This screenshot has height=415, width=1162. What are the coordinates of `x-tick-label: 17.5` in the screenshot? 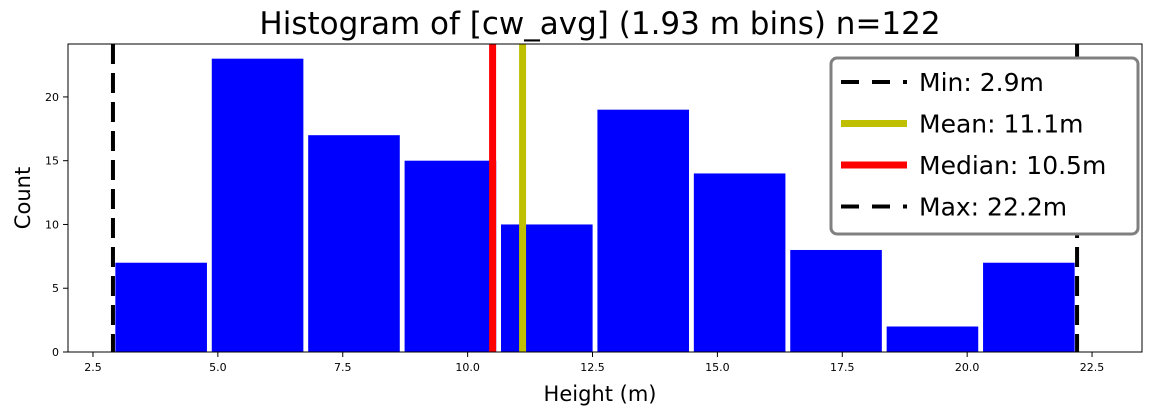 It's located at (842, 367).